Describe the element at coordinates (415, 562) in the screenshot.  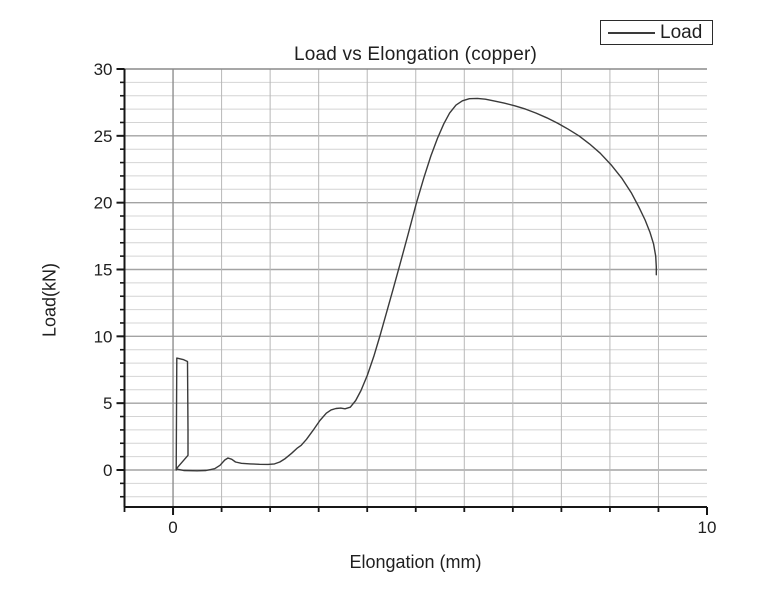
I see `x-axis-title: Elongation (mm)` at that location.